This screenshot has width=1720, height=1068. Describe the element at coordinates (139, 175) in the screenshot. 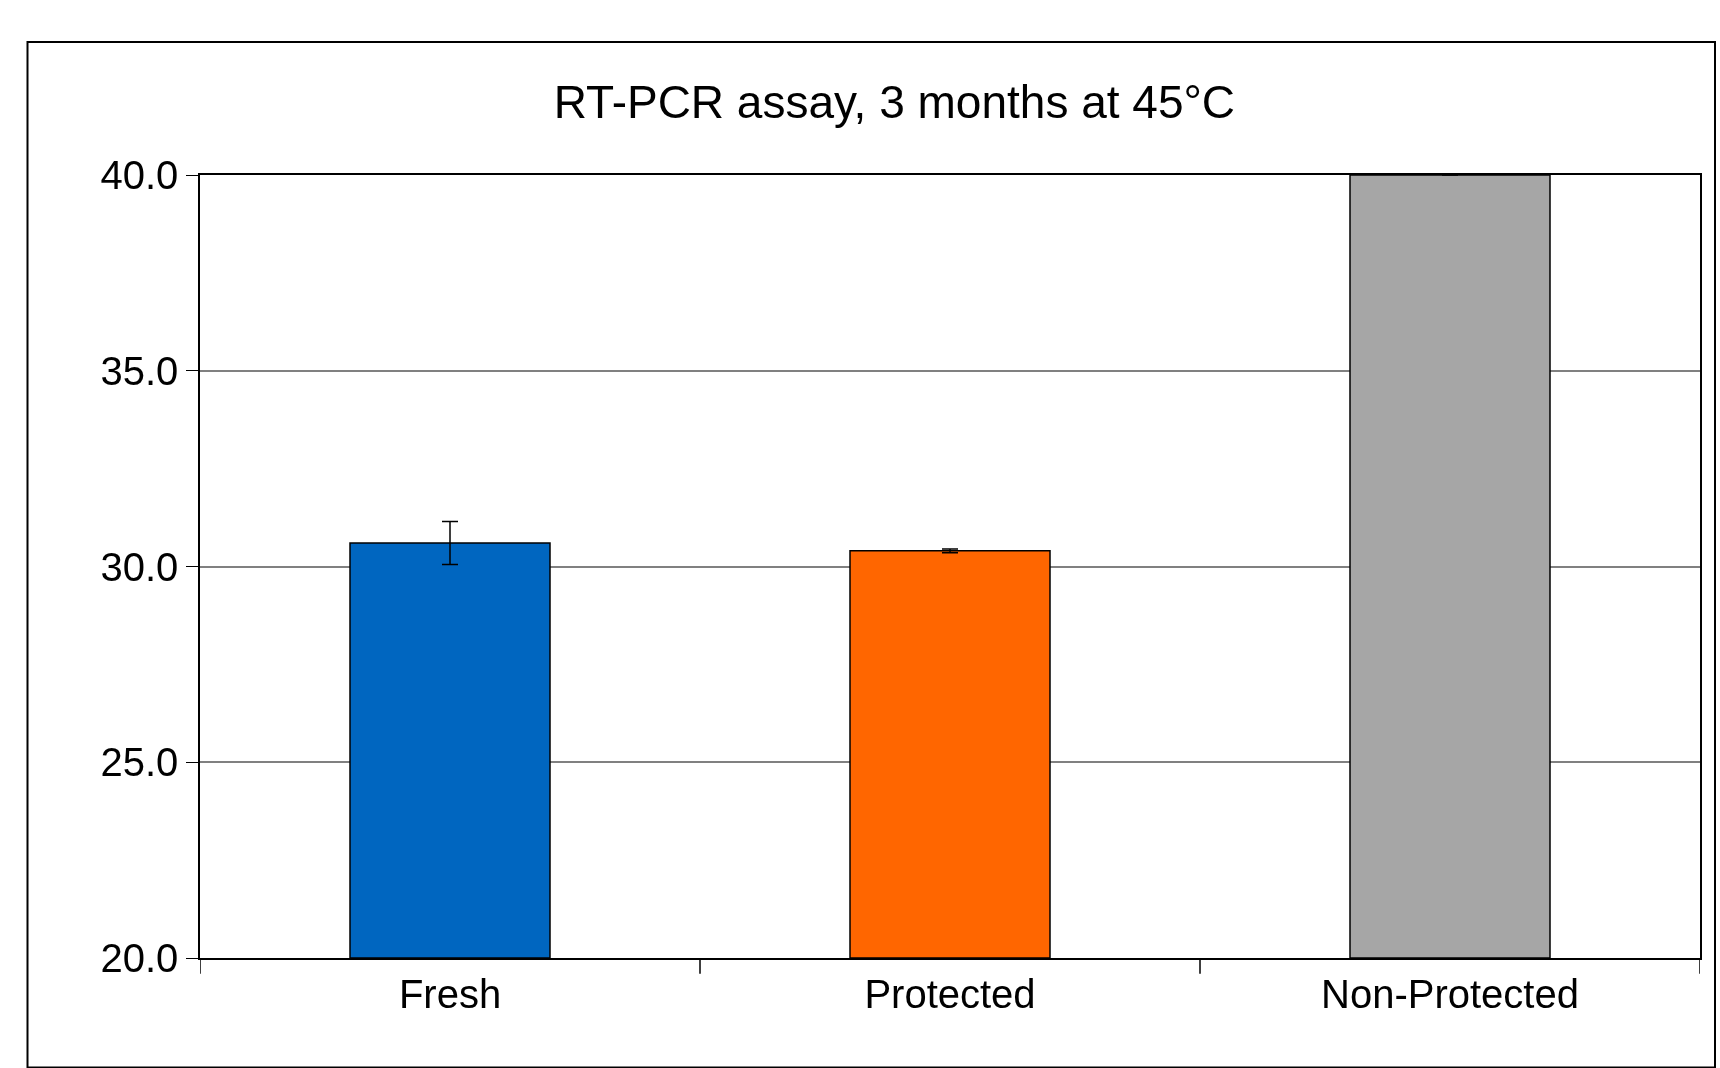

I see `y-tick-label: 40.0` at that location.